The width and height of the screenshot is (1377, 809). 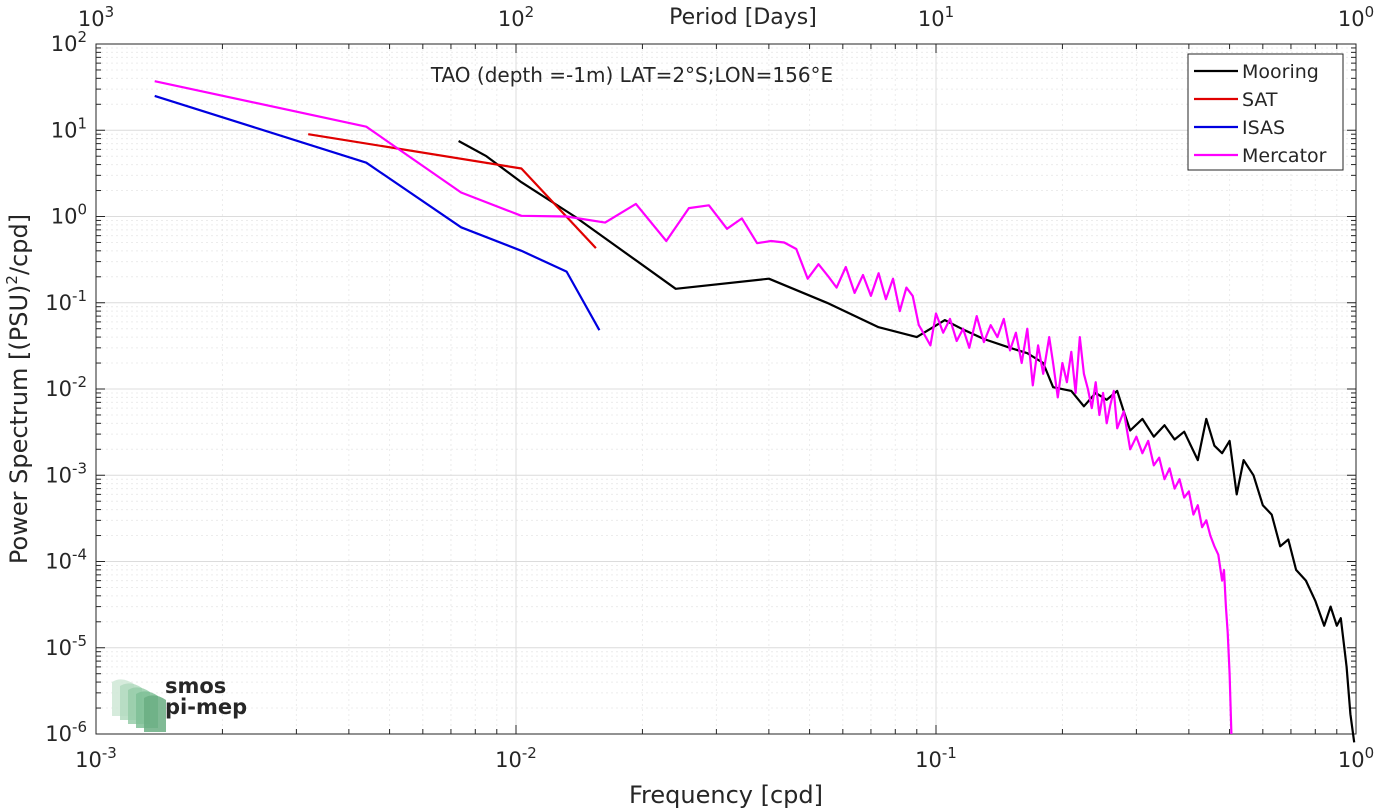 I want to click on y-axis-label-main: Power Spectrum [(PSU), so click(x=19, y=424).